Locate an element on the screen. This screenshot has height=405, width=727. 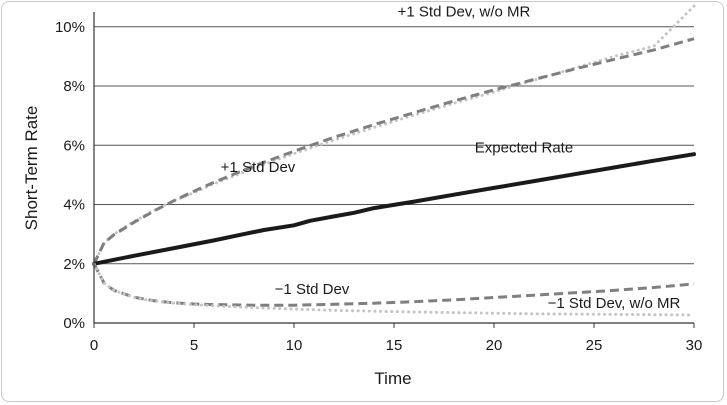
y-tick-label: 10% is located at coordinates (70, 27).